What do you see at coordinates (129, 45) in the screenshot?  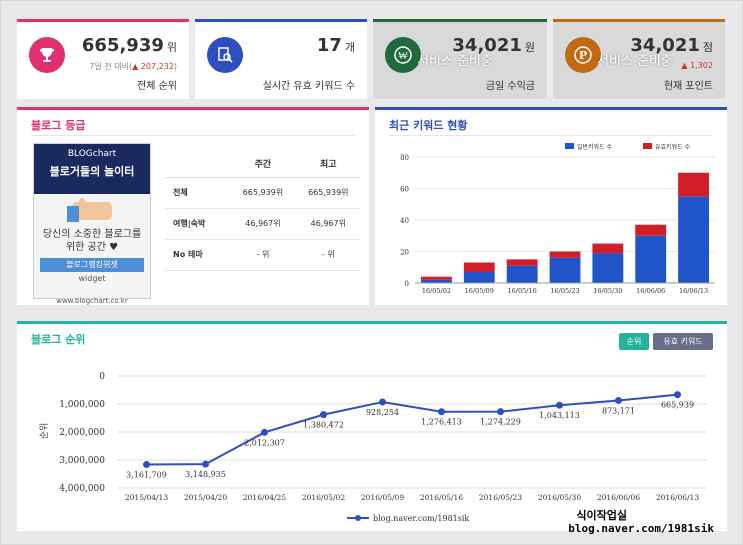 I see `stat-value: 665,939 위` at bounding box center [129, 45].